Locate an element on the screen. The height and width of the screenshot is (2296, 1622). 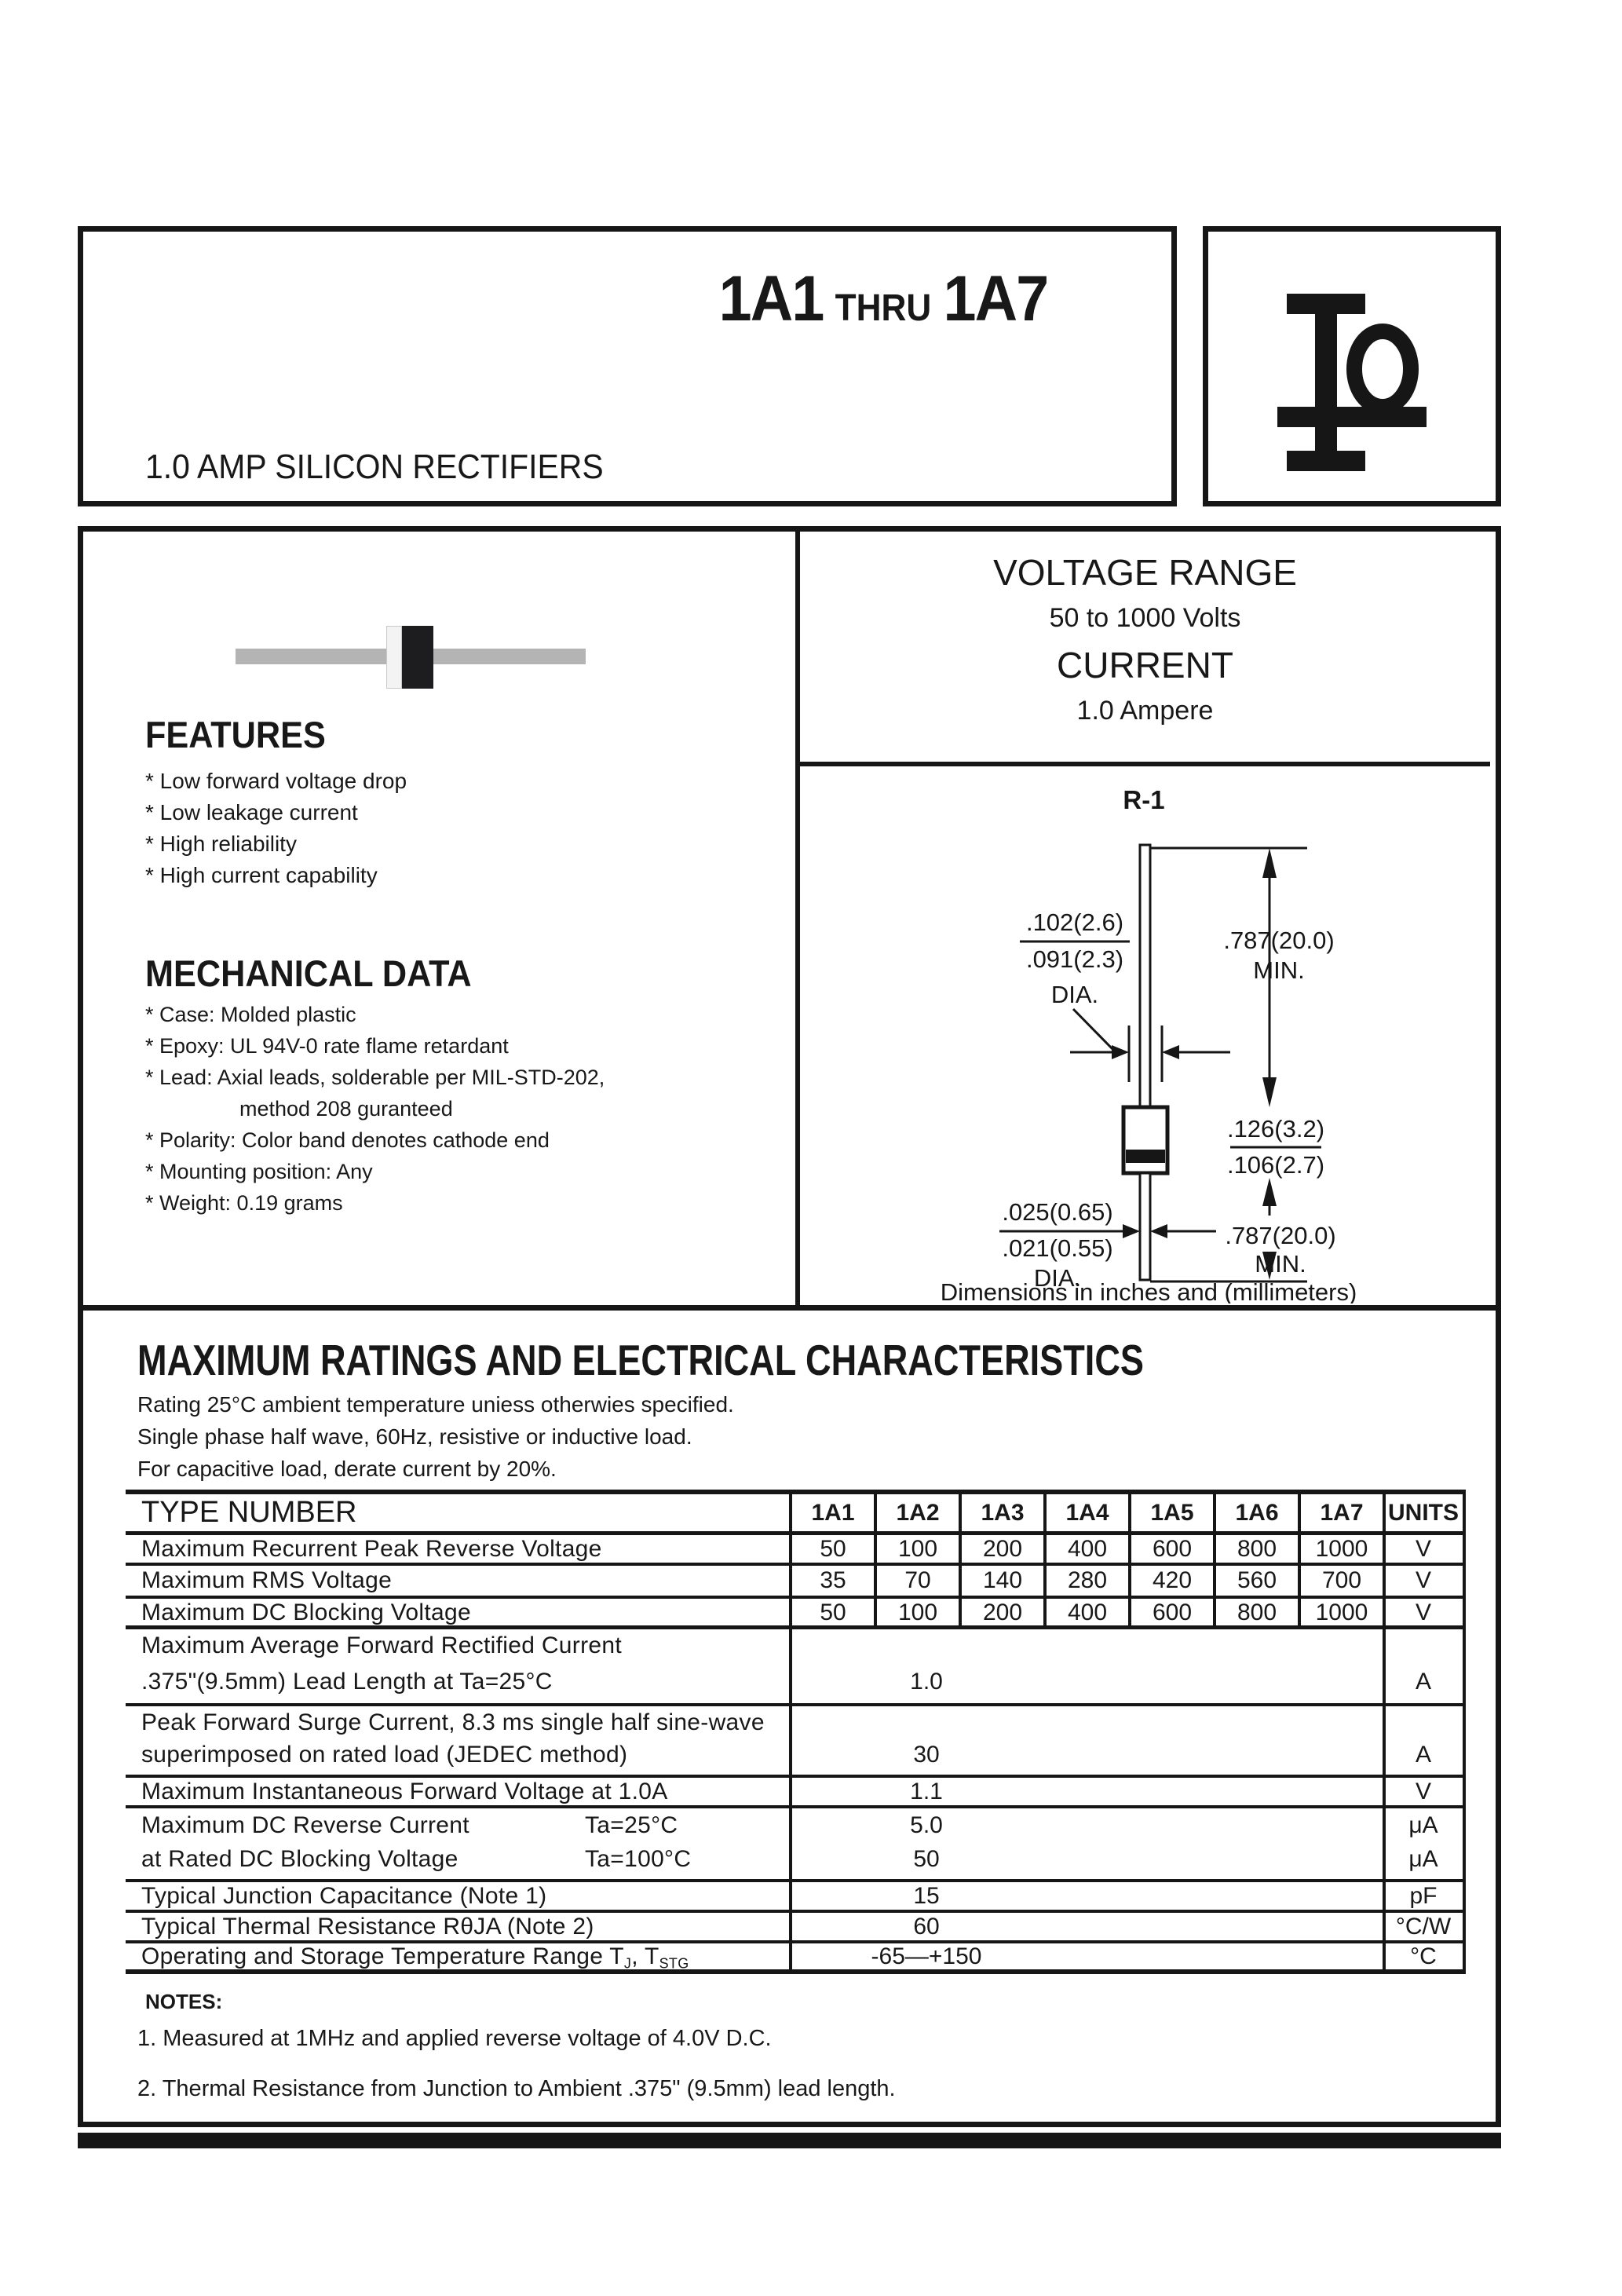
row-label: Typical Junction Capacitance (Note 1) is located at coordinates (344, 1896).